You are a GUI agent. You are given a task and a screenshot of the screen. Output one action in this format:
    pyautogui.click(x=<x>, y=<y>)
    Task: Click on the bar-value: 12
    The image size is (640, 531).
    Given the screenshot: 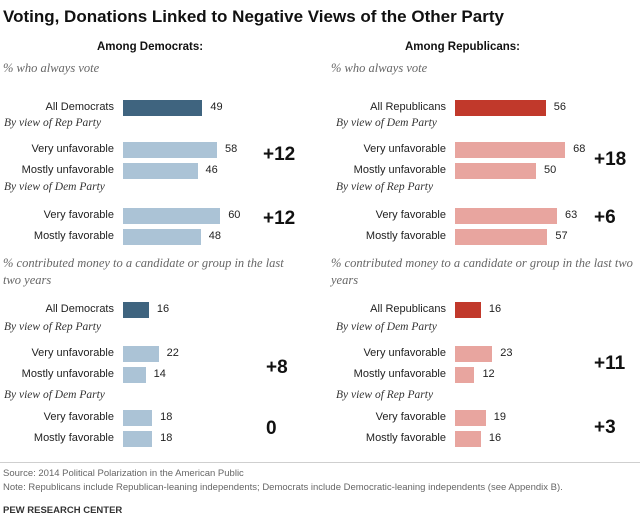 What is the action you would take?
    pyautogui.click(x=488, y=374)
    